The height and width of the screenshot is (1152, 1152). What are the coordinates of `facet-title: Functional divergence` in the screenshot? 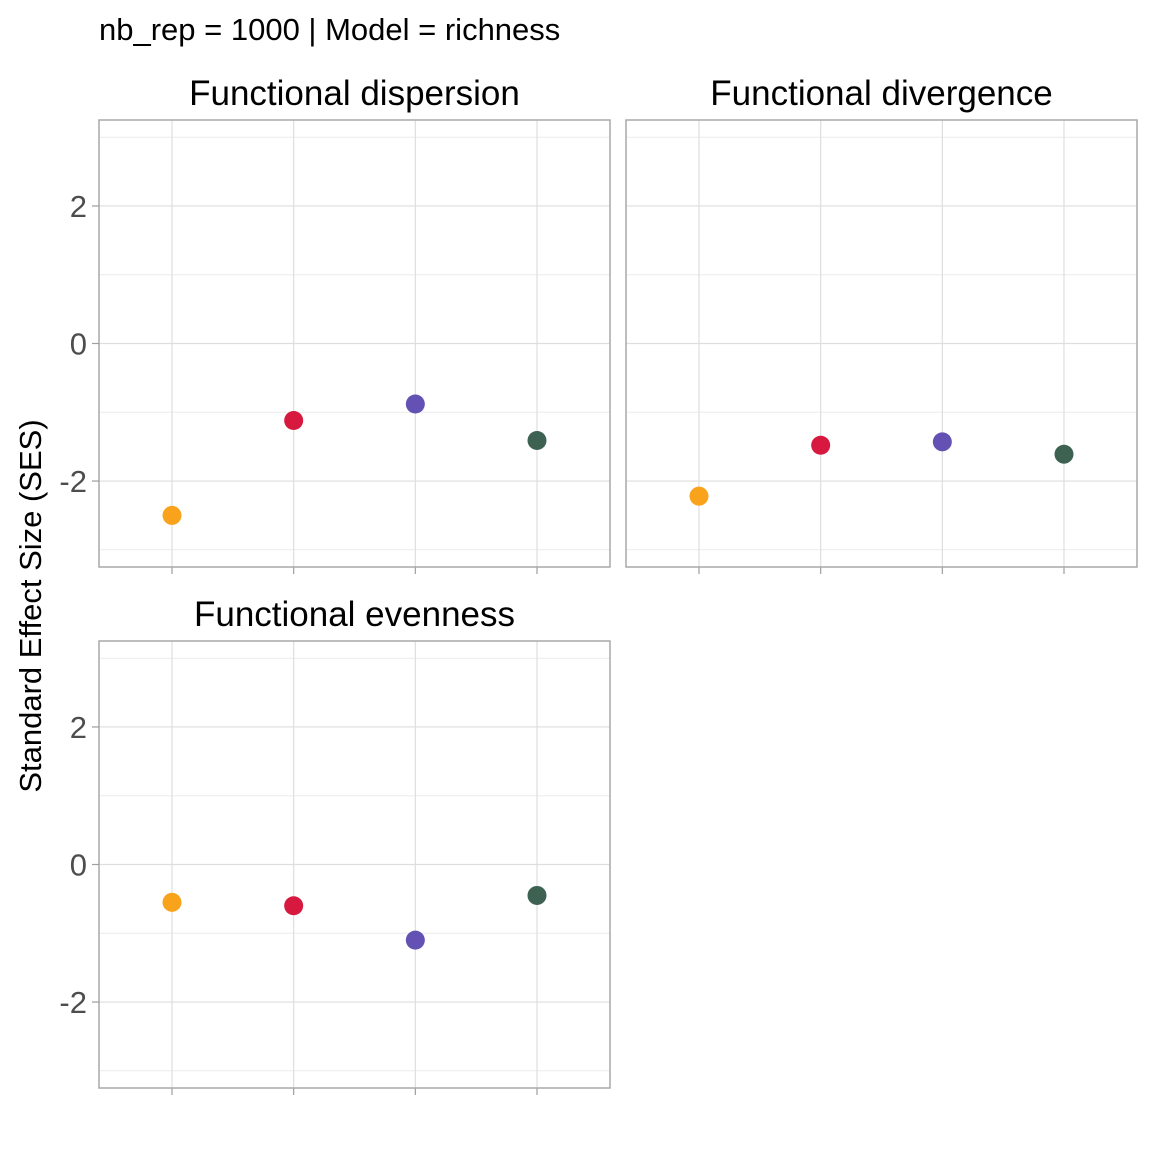 It's located at (881, 93).